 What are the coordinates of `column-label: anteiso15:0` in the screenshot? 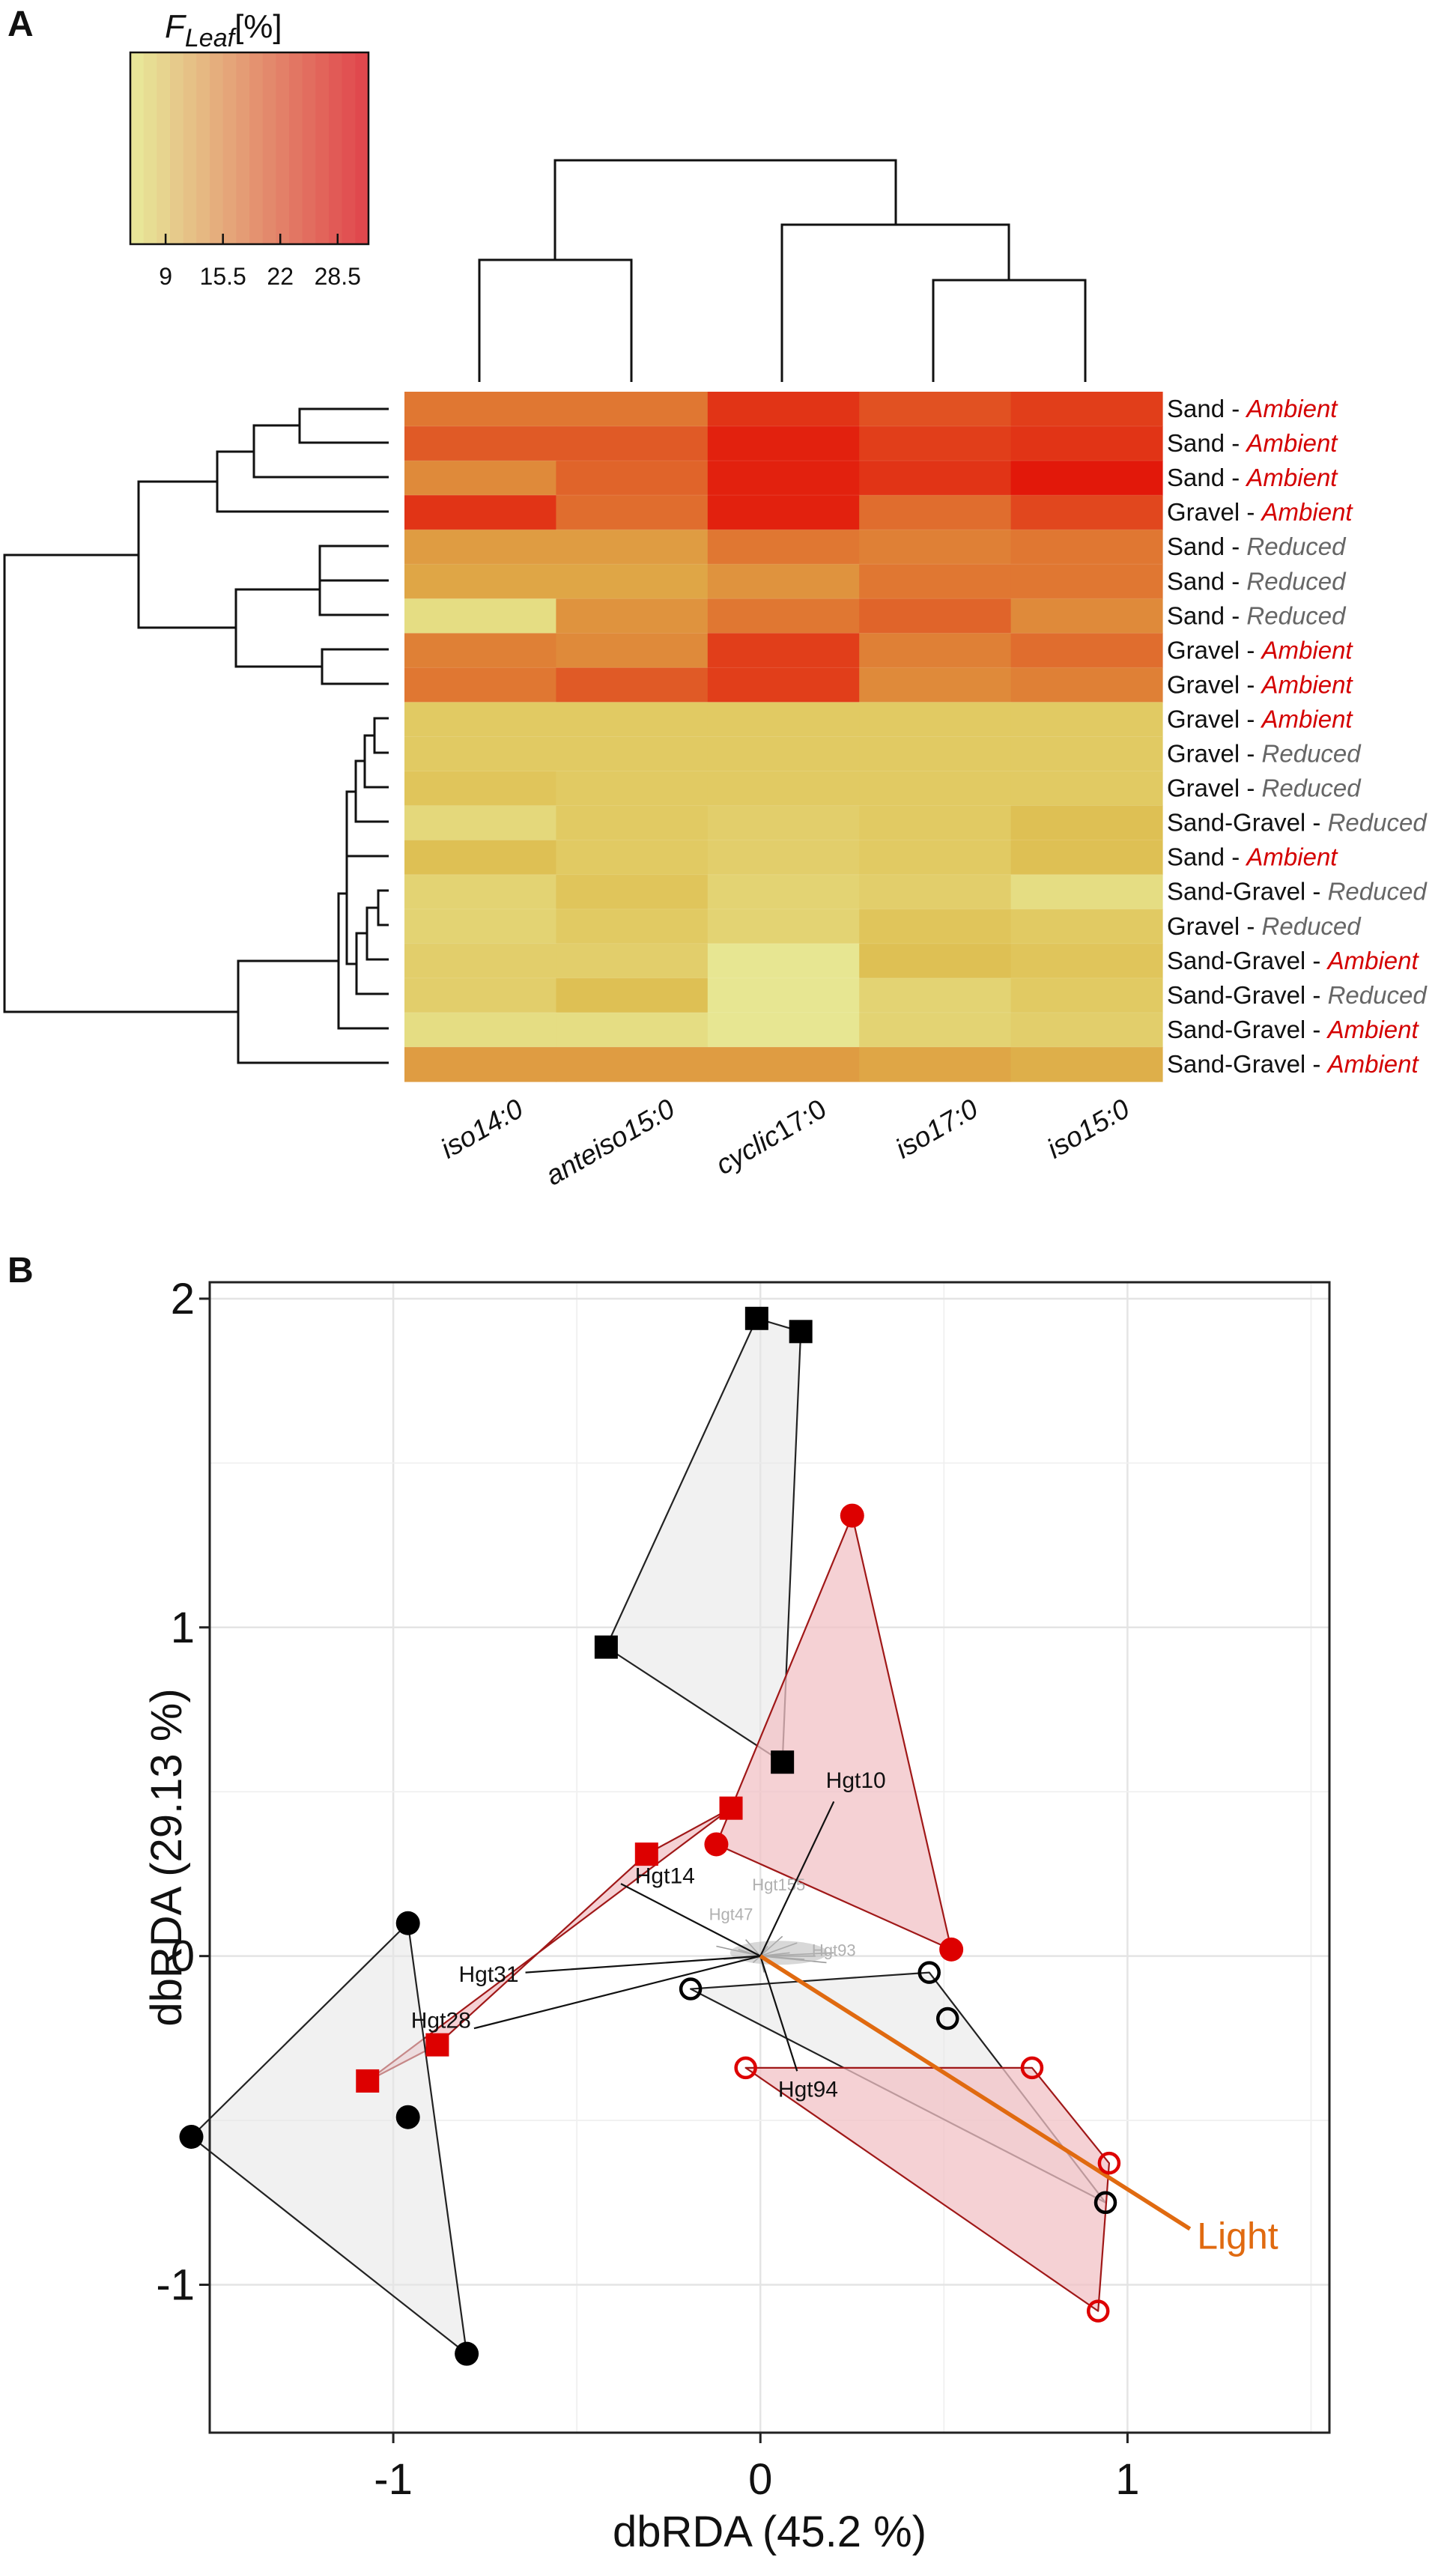 It's located at (610, 1142).